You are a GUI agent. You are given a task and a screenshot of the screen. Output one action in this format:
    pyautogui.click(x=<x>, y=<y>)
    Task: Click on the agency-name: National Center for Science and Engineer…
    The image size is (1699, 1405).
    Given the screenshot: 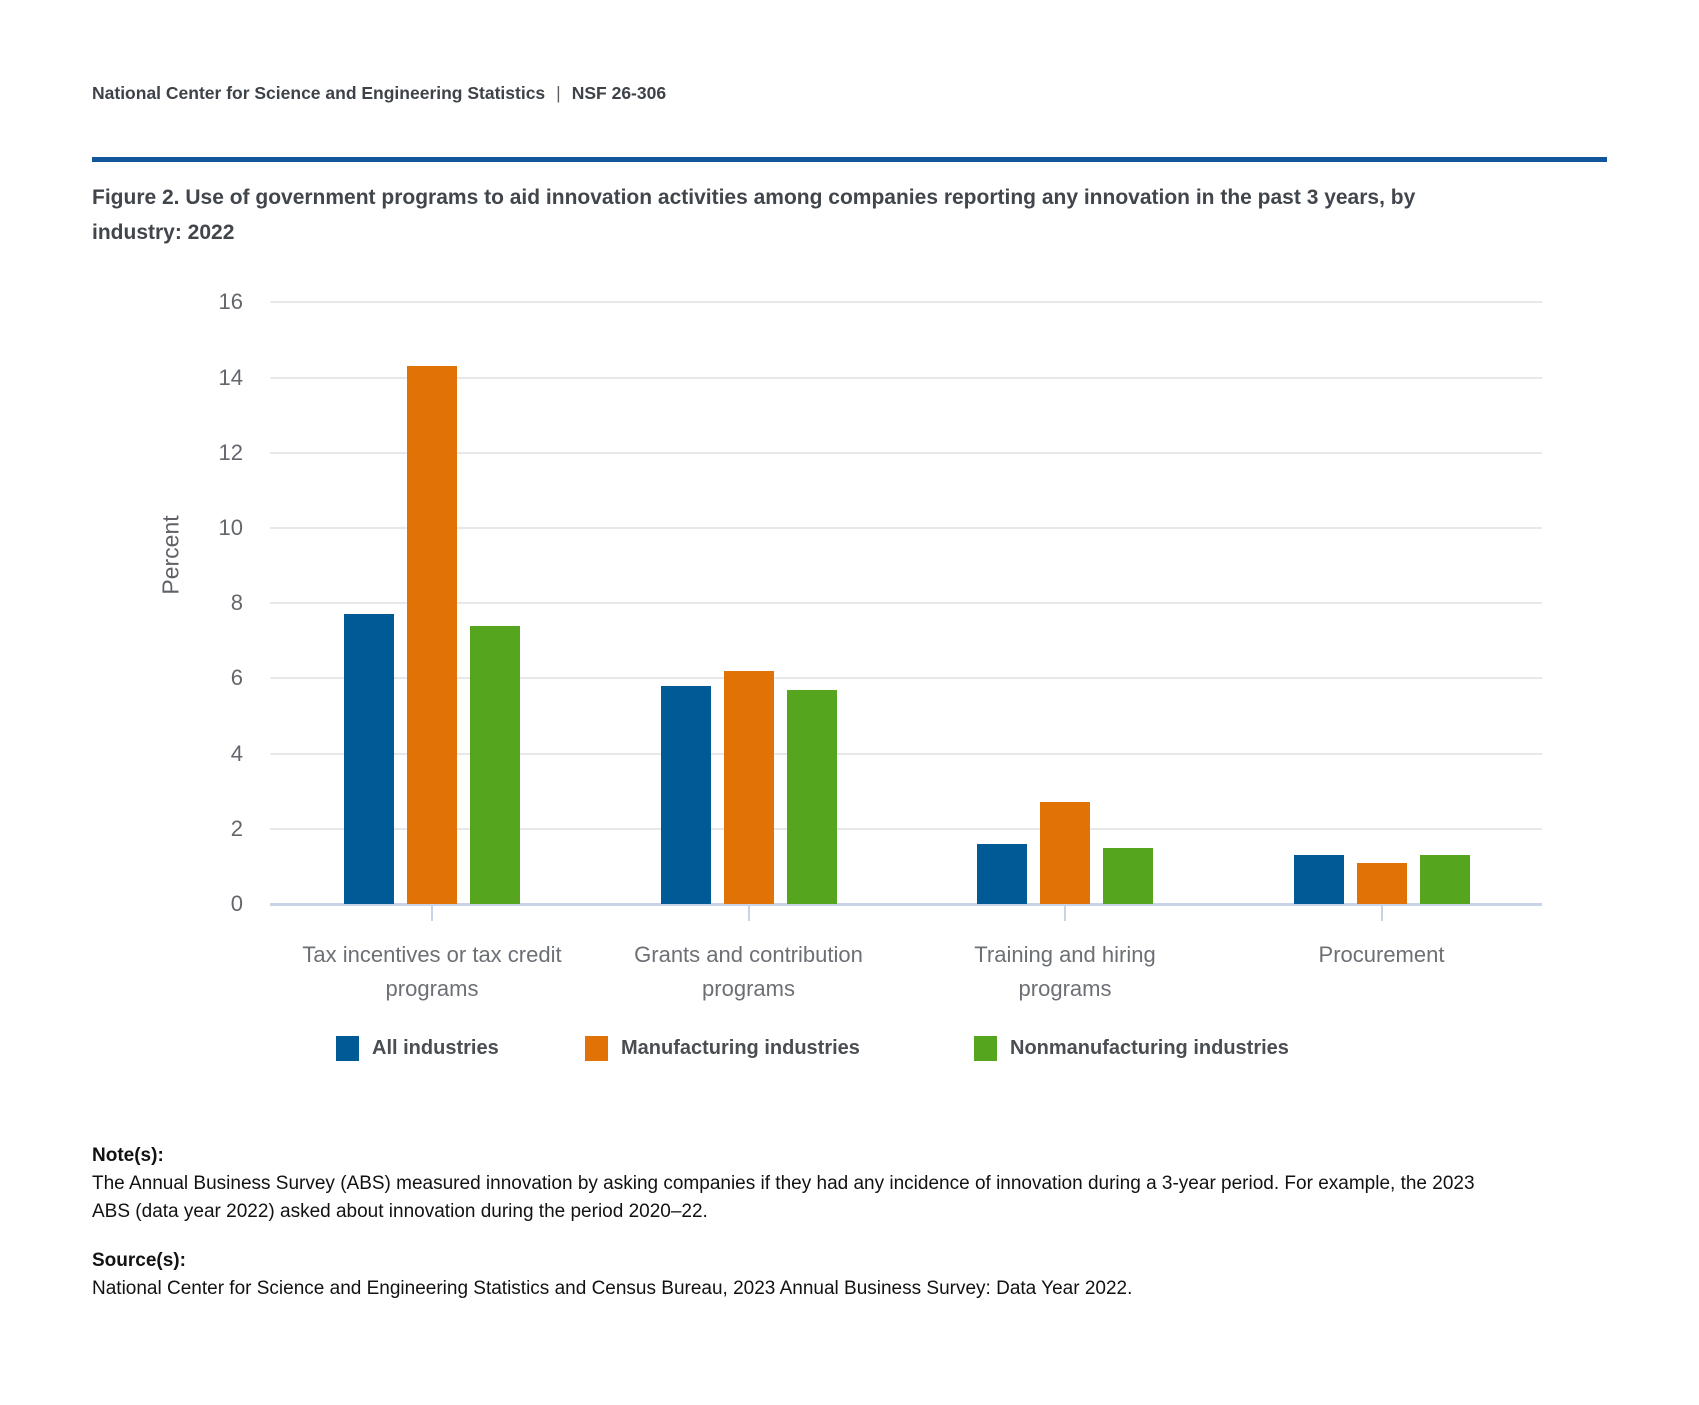 What is the action you would take?
    pyautogui.click(x=319, y=93)
    